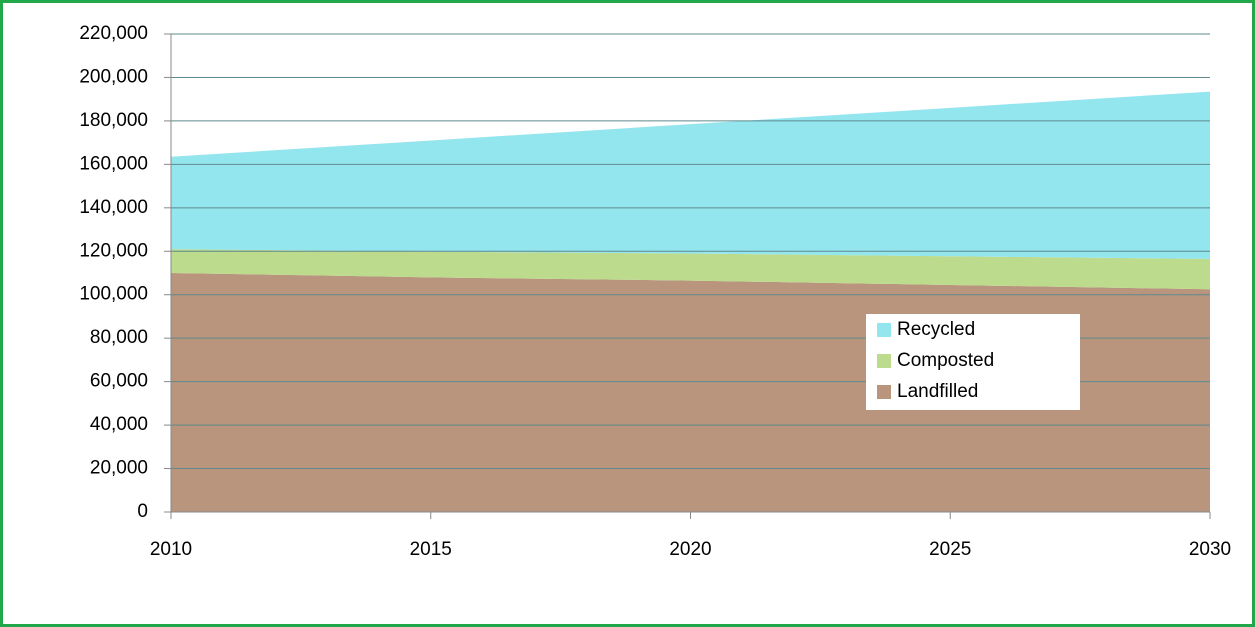  Describe the element at coordinates (937, 391) in the screenshot. I see `legend-label: Landfilled` at that location.